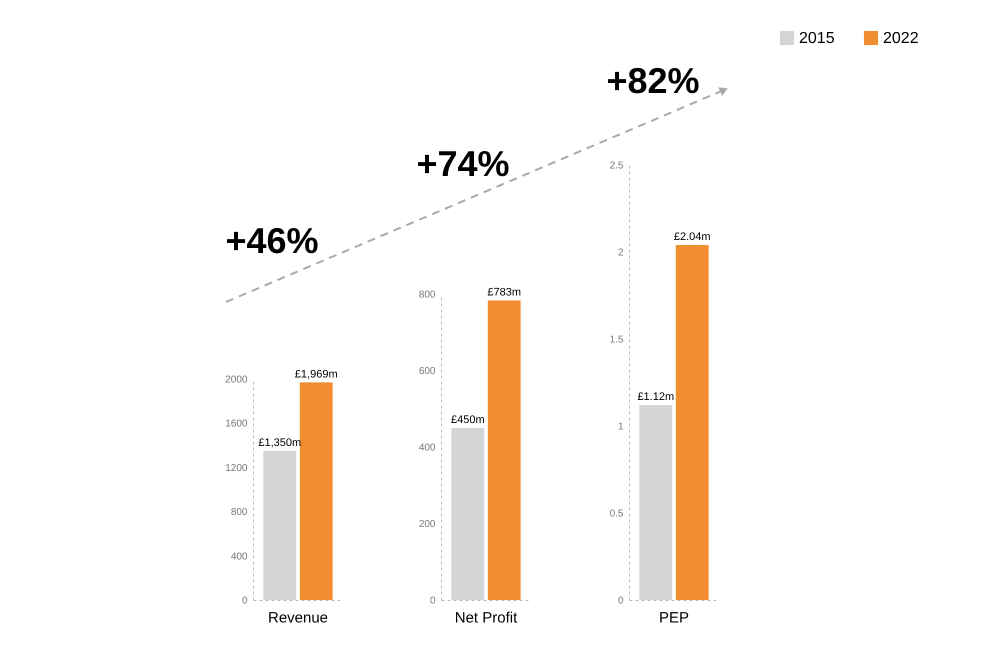  What do you see at coordinates (621, 427) in the screenshot?
I see `y-tick-label: 1` at bounding box center [621, 427].